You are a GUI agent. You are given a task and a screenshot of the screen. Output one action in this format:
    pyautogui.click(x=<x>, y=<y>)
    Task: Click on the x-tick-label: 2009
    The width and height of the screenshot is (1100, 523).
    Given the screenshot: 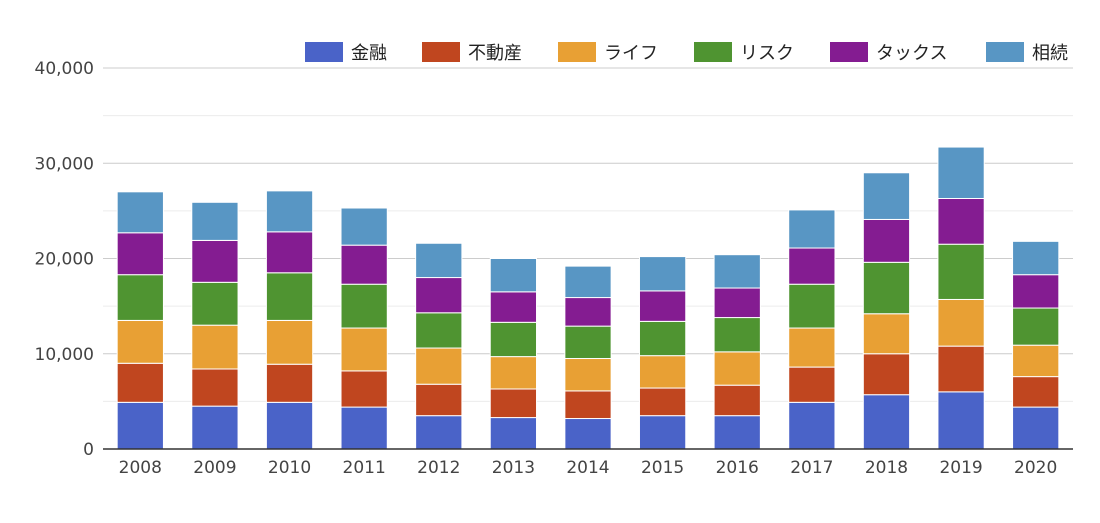 What is the action you would take?
    pyautogui.click(x=214, y=468)
    